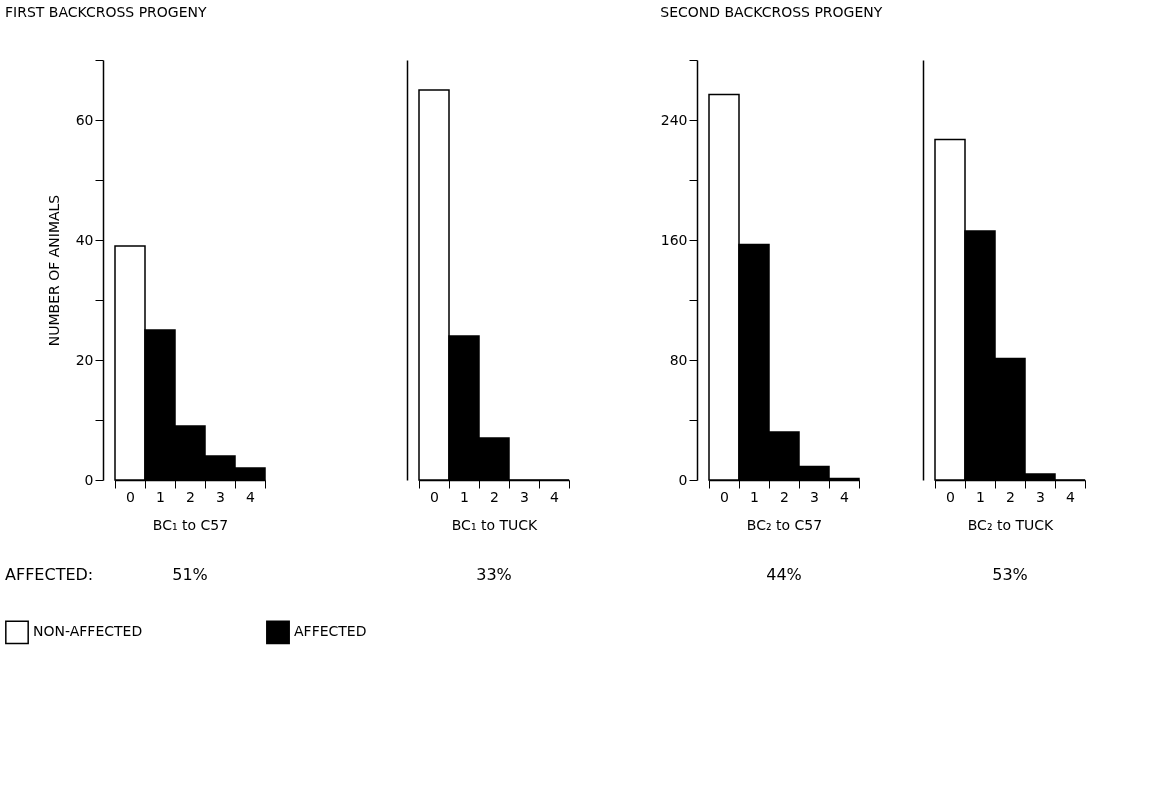  What do you see at coordinates (678, 359) in the screenshot?
I see `y-tick-label: 80` at bounding box center [678, 359].